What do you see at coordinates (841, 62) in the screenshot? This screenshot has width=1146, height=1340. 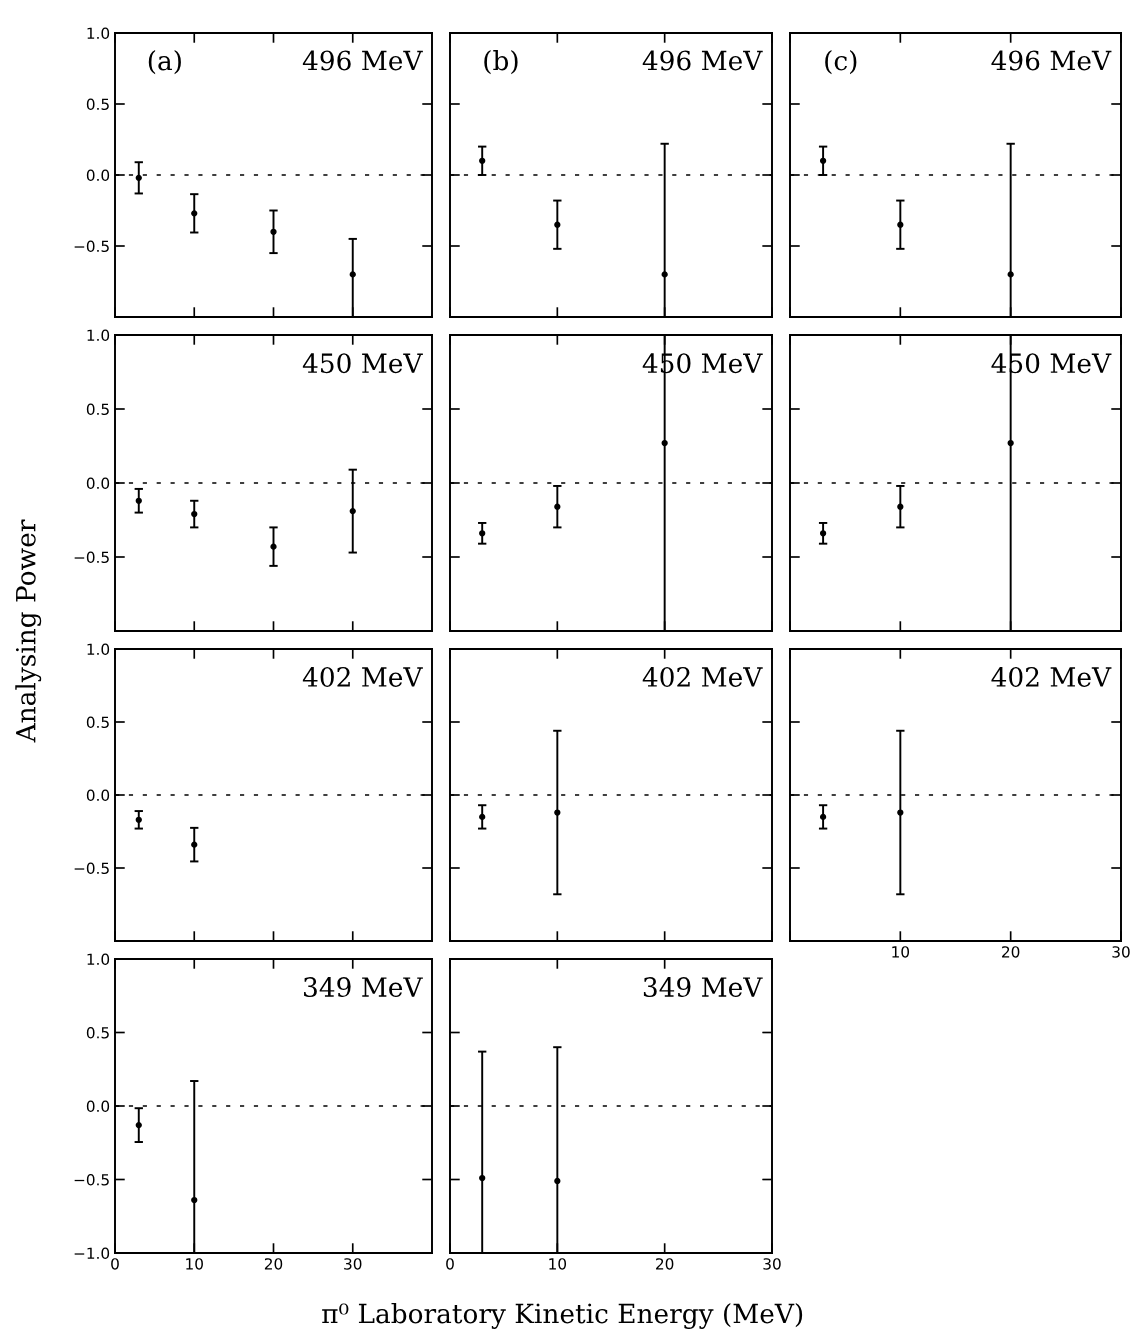 I see `annotation: (c)` at bounding box center [841, 62].